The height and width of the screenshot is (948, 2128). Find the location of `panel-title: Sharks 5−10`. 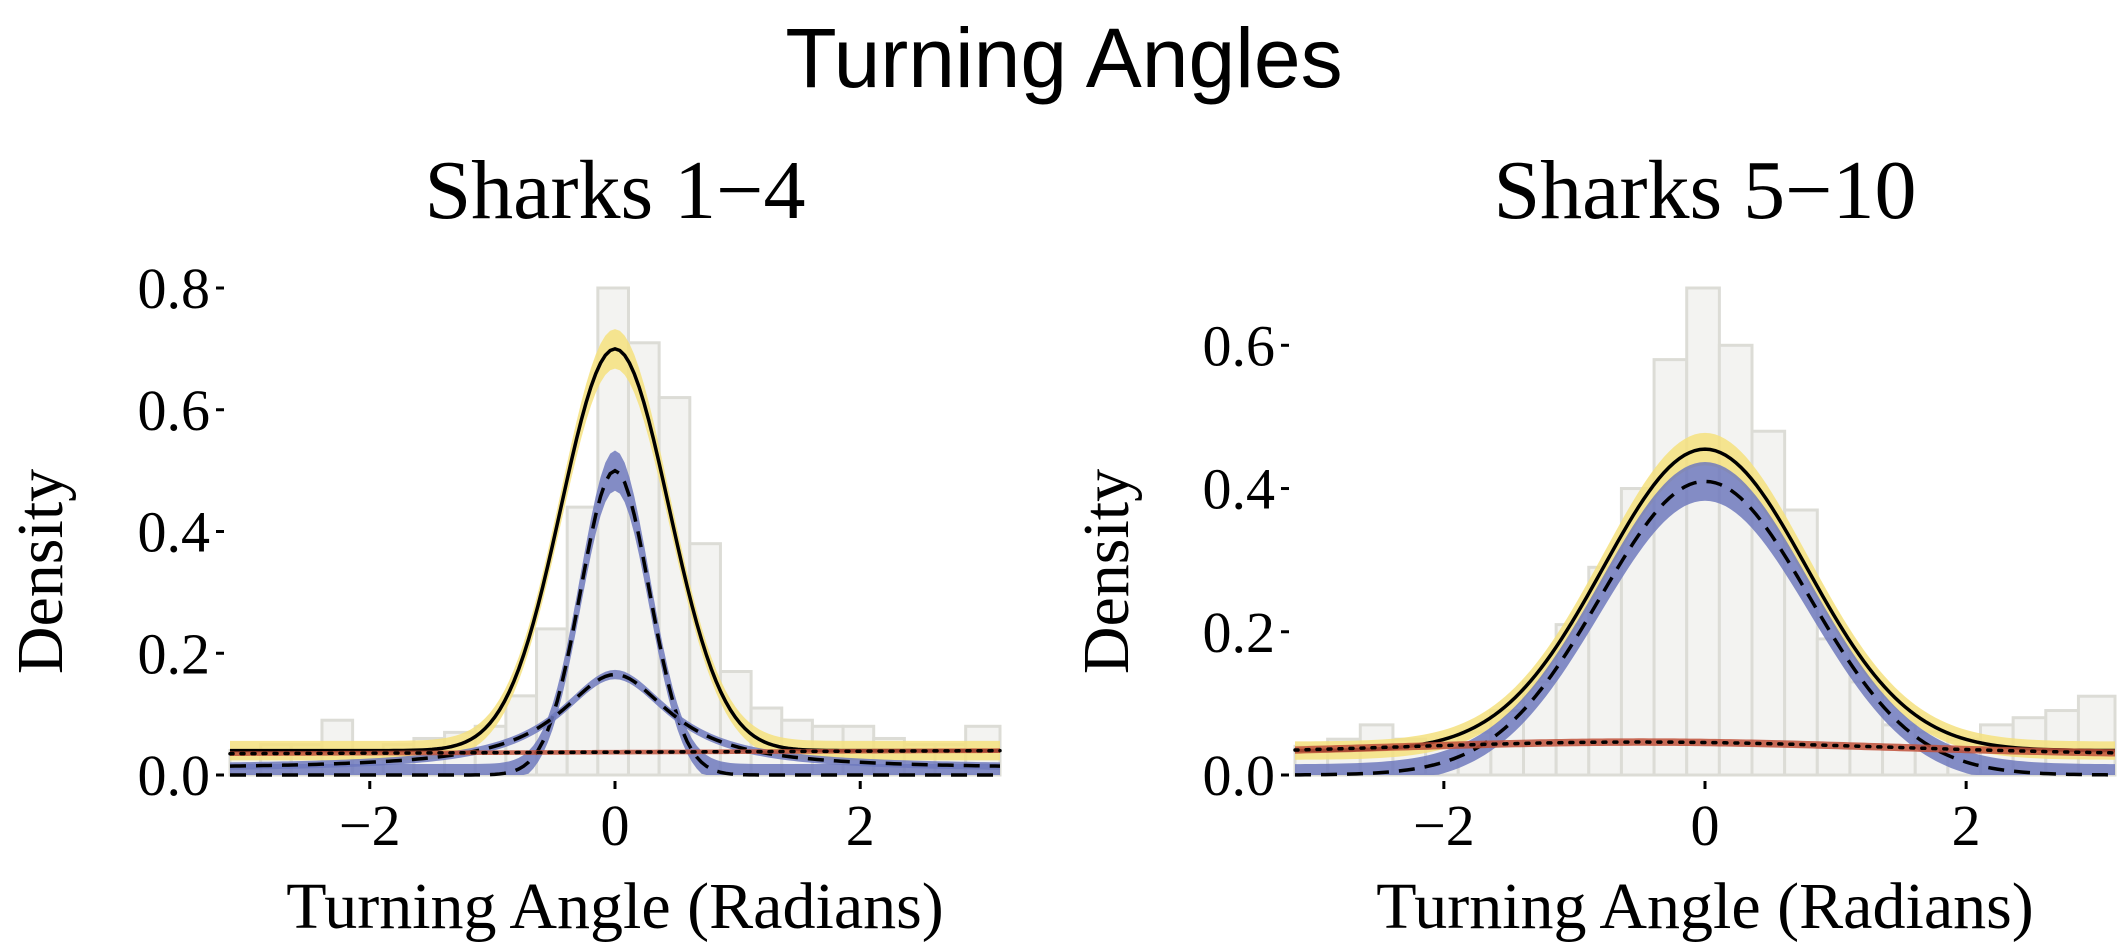

panel-title: Sharks 5−10 is located at coordinates (1704, 190).